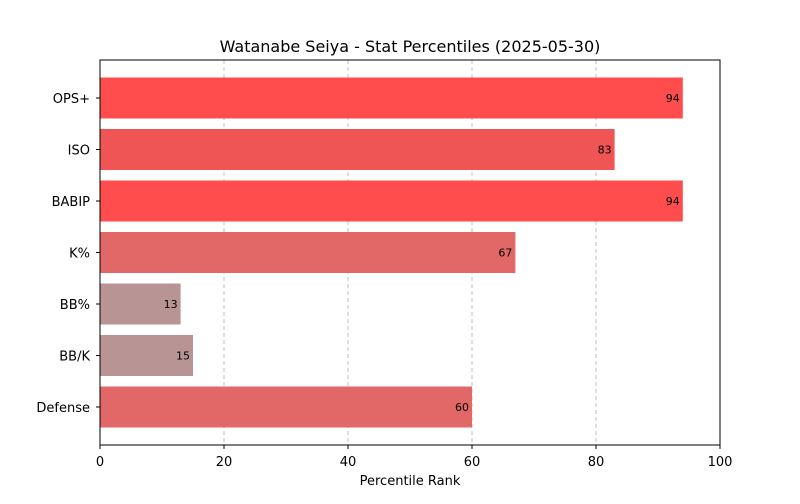  Describe the element at coordinates (71, 202) in the screenshot. I see `y-tick-label-babip: BABIP` at that location.